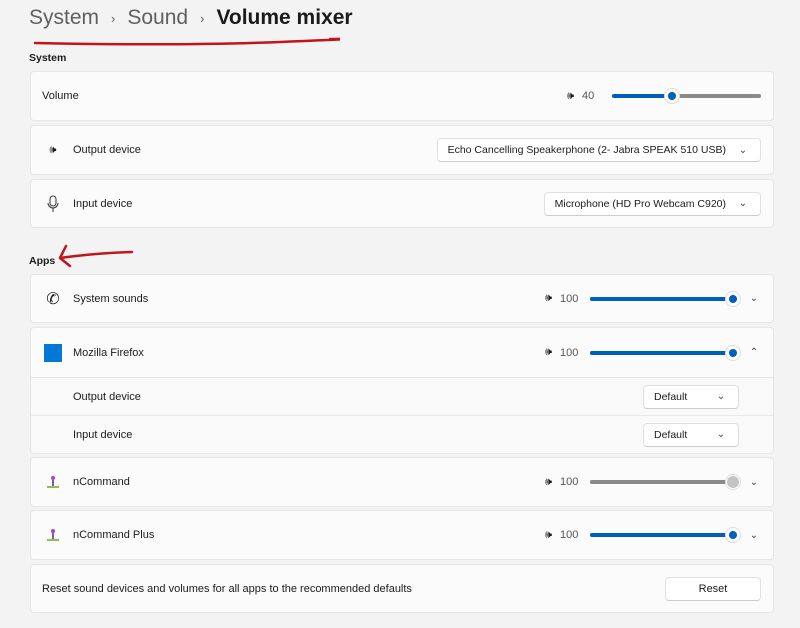 This screenshot has width=800, height=628. Describe the element at coordinates (686, 96) in the screenshot. I see `volume-slider` at that location.